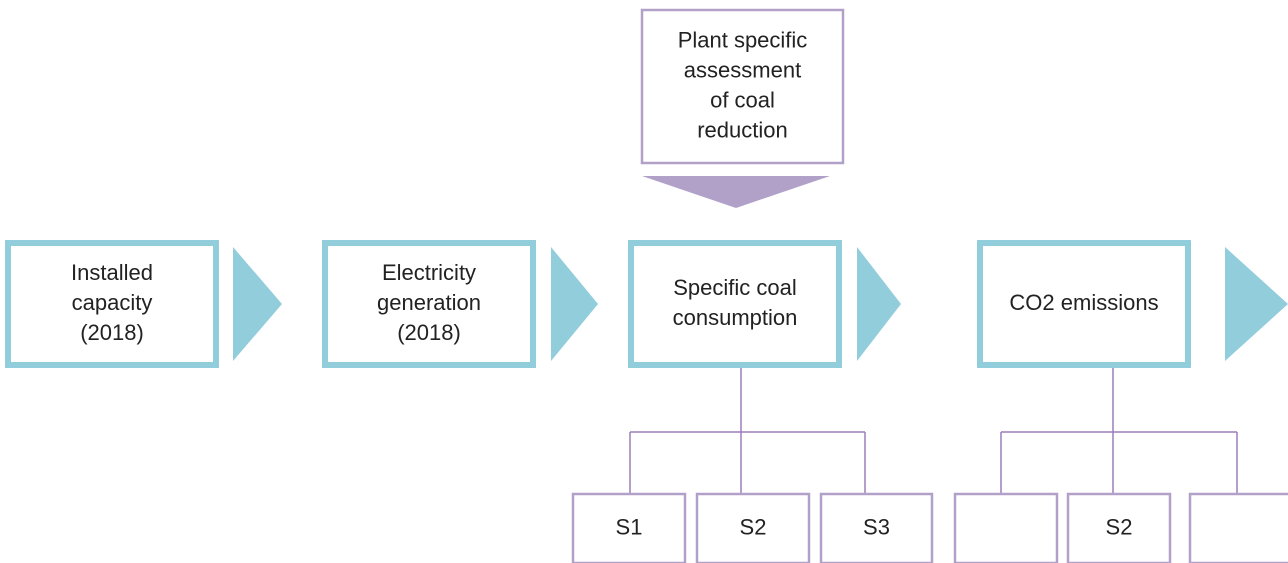  I want to click on box-label: reduction, so click(742, 129).